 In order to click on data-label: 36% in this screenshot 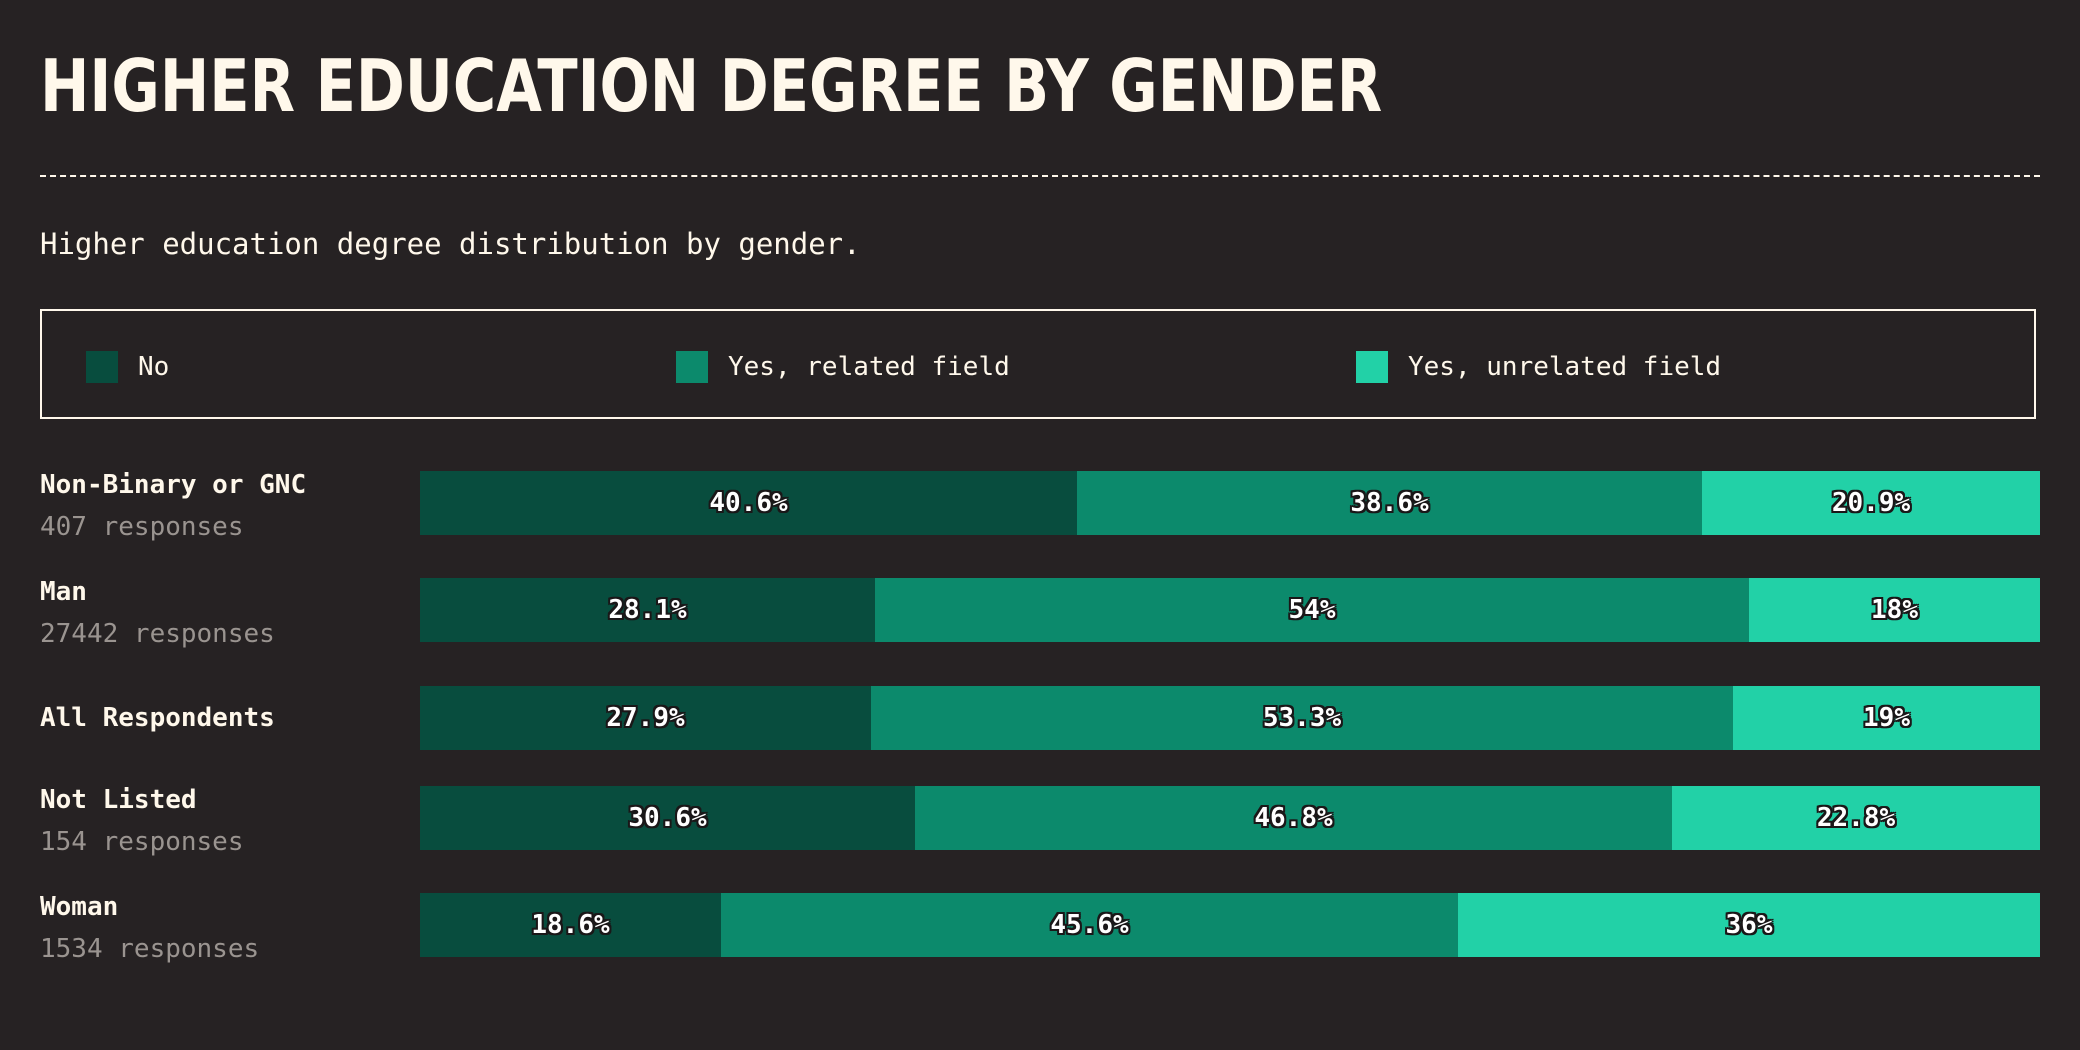, I will do `click(1749, 925)`.